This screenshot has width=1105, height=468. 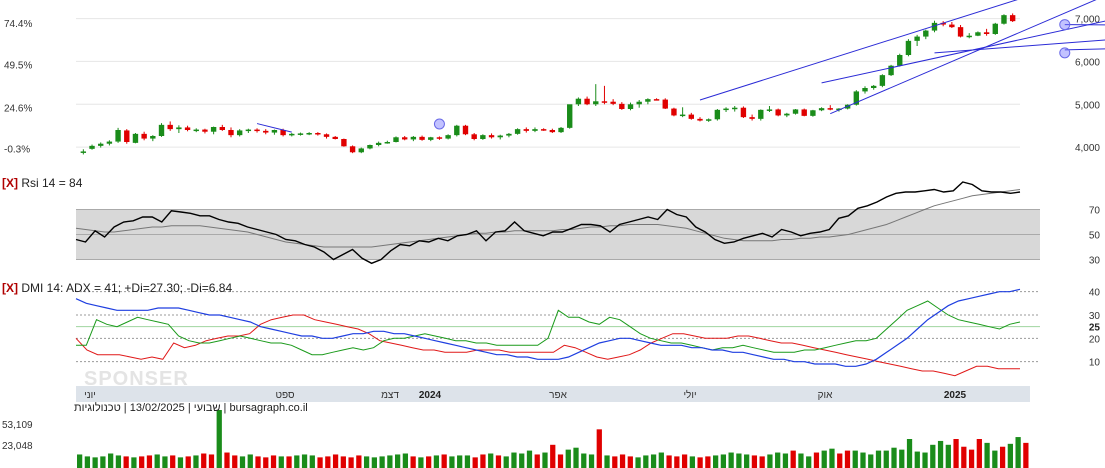 I want to click on price-axis-label: 5,000, so click(x=1087, y=105).